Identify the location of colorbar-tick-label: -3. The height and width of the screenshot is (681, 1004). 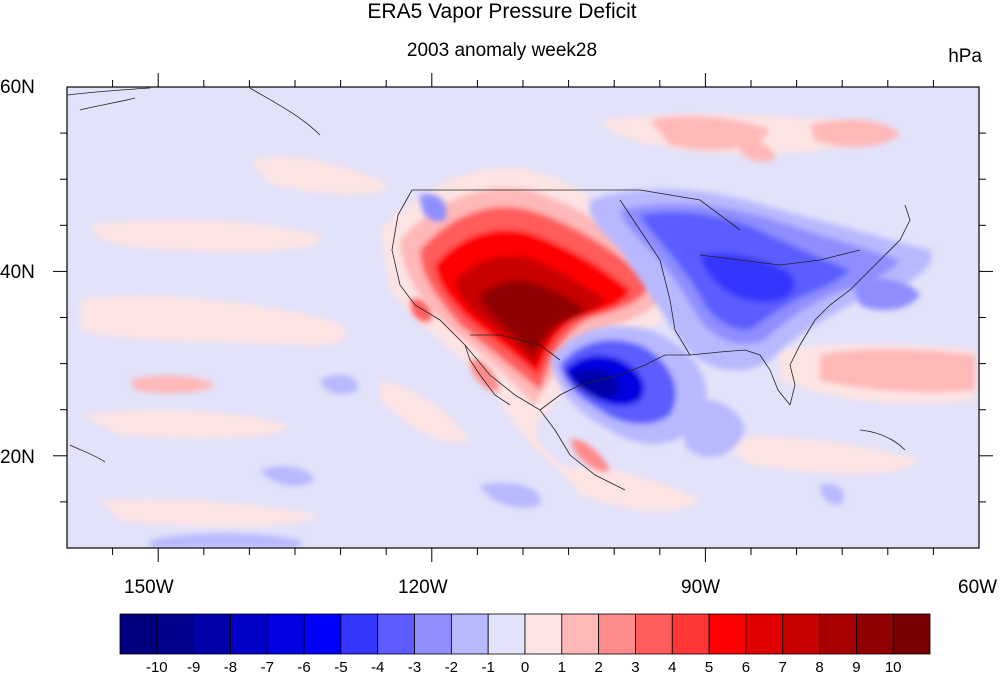
(414, 667).